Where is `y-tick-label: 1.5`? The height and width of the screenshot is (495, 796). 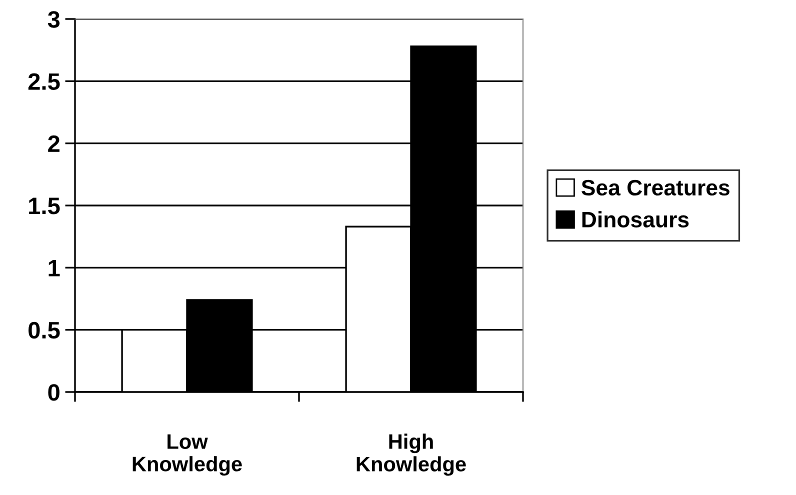
y-tick-label: 1.5 is located at coordinates (44, 206).